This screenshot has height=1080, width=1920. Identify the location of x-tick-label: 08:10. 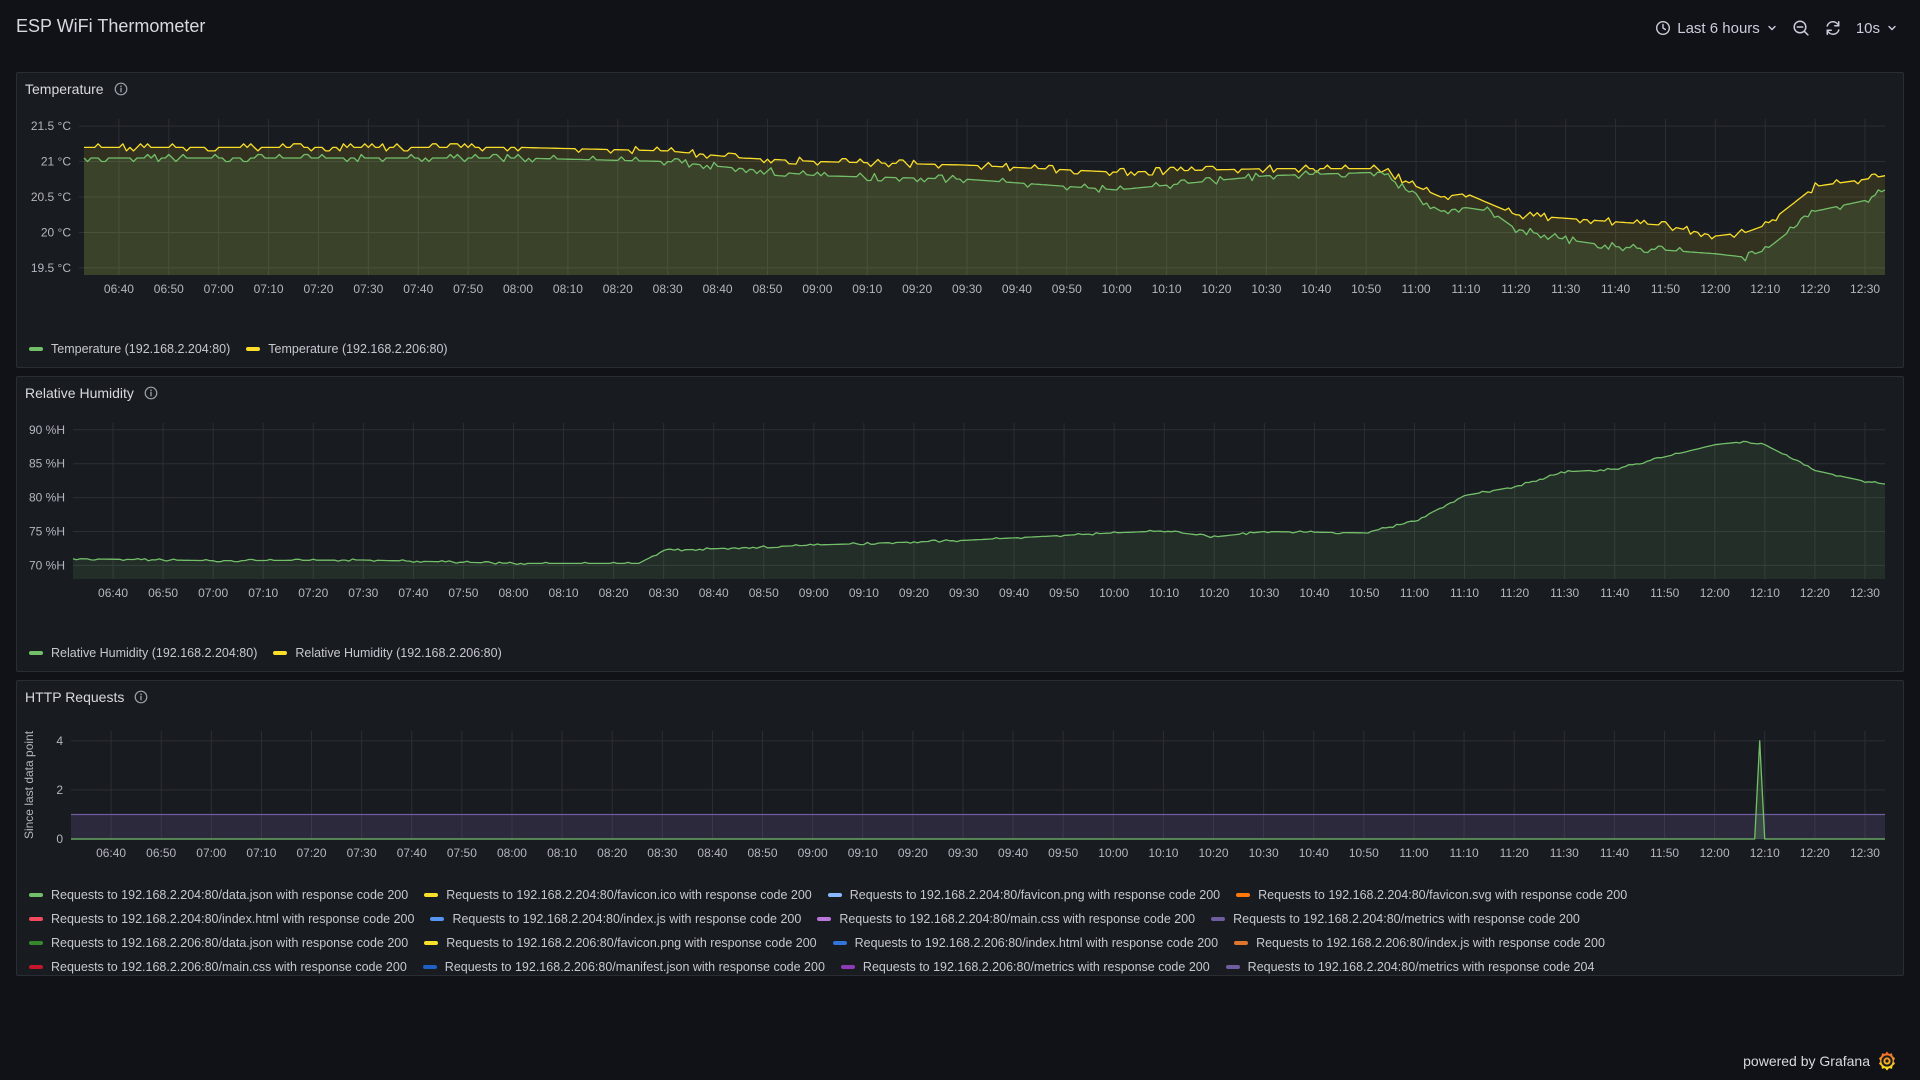
(564, 593).